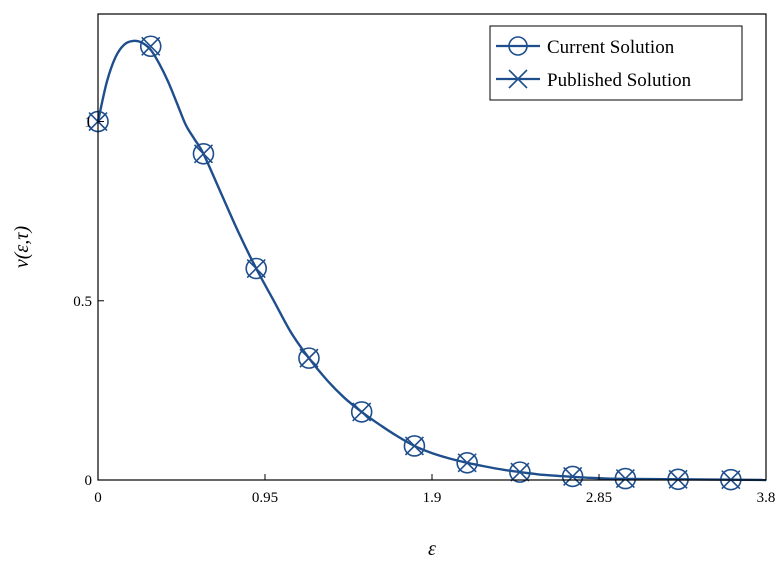 This screenshot has width=783, height=563. Describe the element at coordinates (766, 498) in the screenshot. I see `x-tick-label: 3.8` at that location.